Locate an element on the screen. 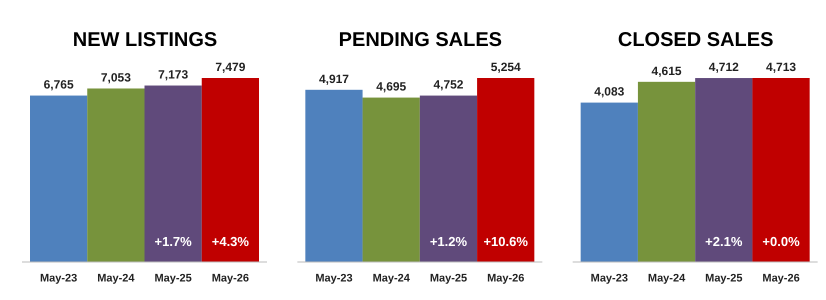 This screenshot has width=826, height=300. chart-title: NEW LISTINGS is located at coordinates (145, 40).